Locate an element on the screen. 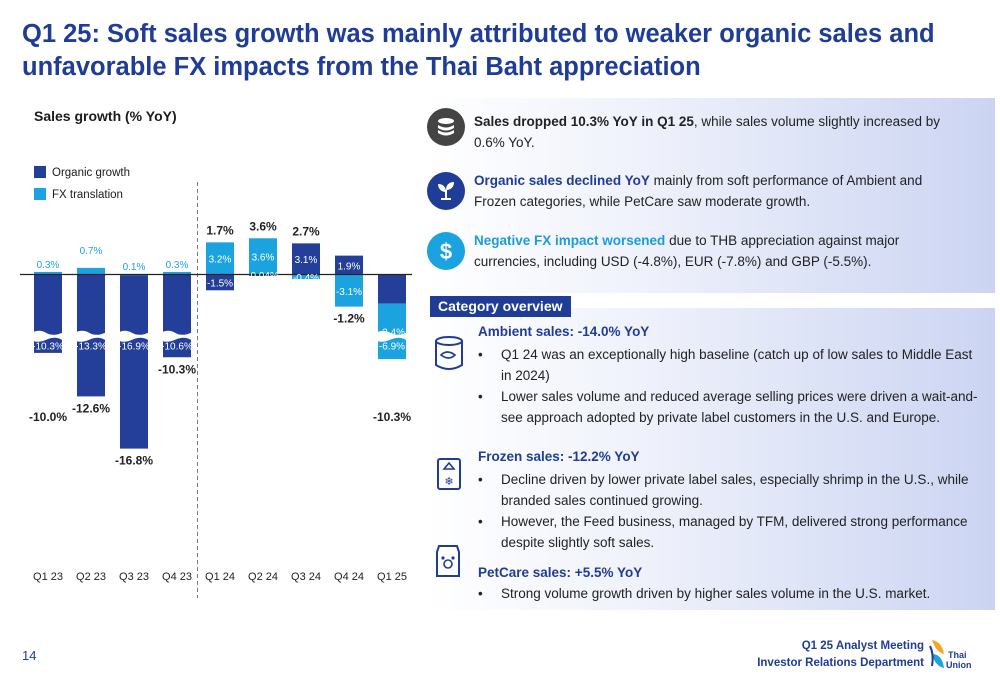 Image resolution: width=1000 pixels, height=685 pixels. petcare-heading: PetCare sales: +5.5% YoY is located at coordinates (560, 572).